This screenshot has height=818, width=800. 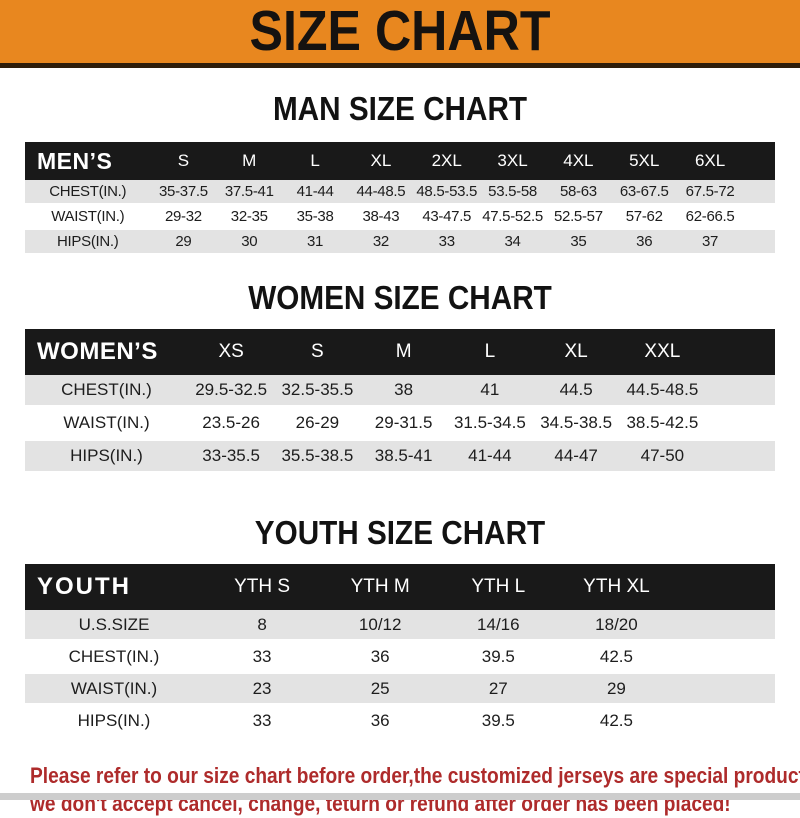 I want to click on table-row: HIPS(IN.) 29 30 31 32 33 34 35 36 37, so click(x=400, y=242).